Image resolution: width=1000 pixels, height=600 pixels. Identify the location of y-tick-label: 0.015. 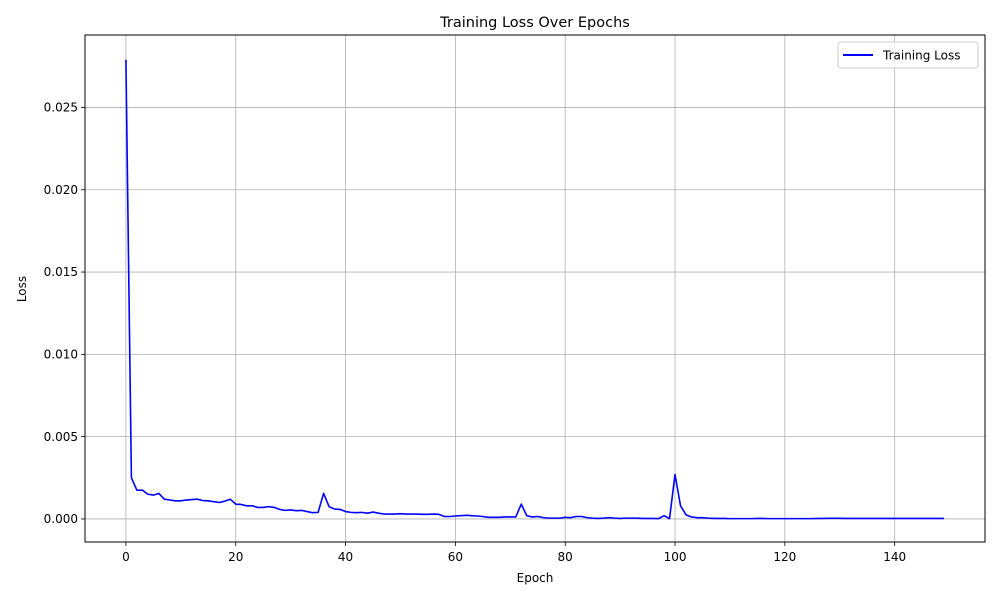
(61, 272).